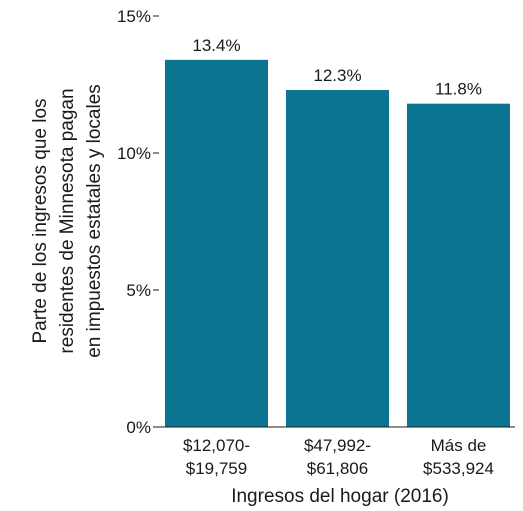 This screenshot has height=511, width=523. I want to click on data-label: 13.4%, so click(216, 45).